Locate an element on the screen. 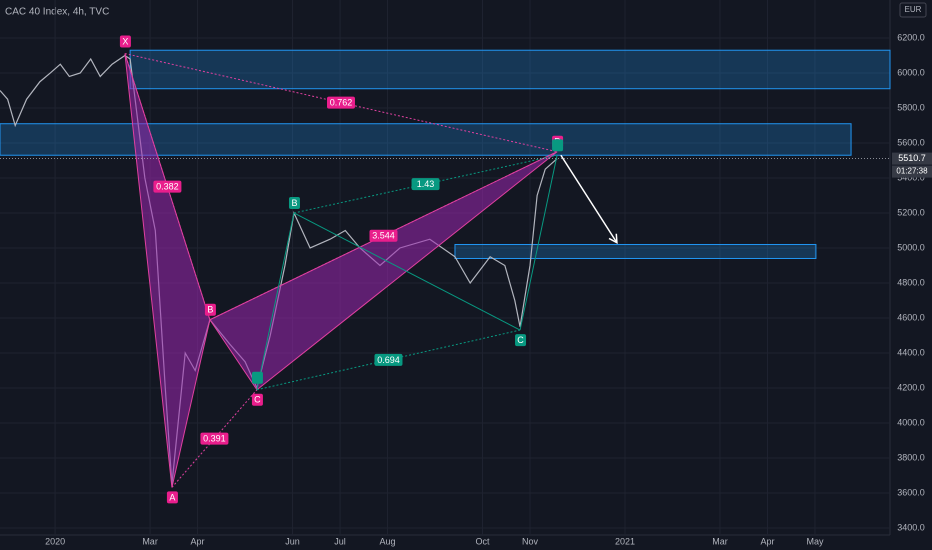  y-tick-label: 5200.0 is located at coordinates (911, 212).